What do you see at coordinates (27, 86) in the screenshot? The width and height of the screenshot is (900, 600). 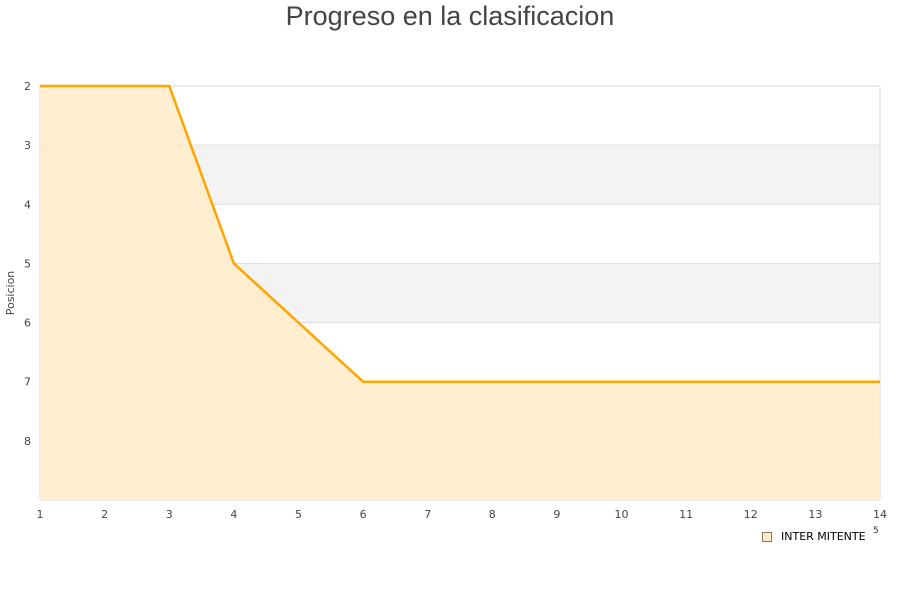 I see `y-tick-label: 2` at bounding box center [27, 86].